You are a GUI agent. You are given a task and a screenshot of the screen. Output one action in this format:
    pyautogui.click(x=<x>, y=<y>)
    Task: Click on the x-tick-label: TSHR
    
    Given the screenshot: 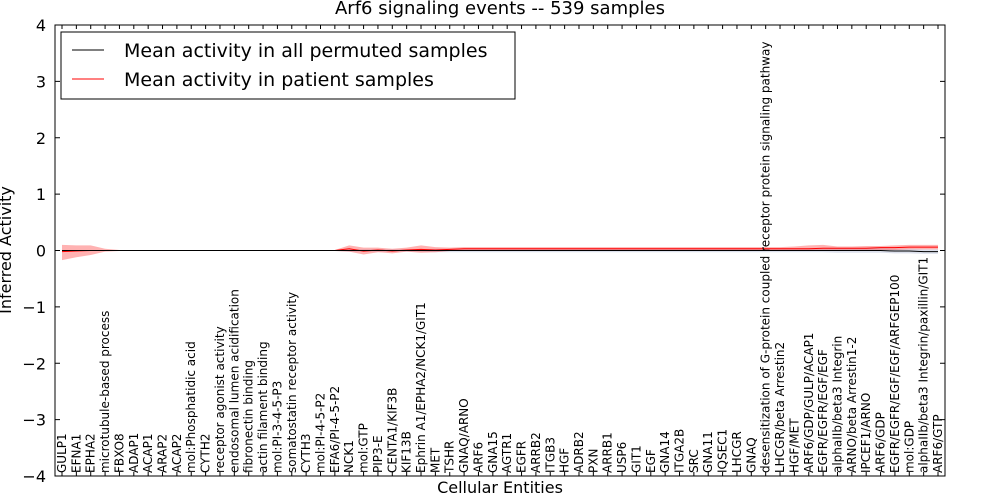 What is the action you would take?
    pyautogui.click(x=450, y=457)
    